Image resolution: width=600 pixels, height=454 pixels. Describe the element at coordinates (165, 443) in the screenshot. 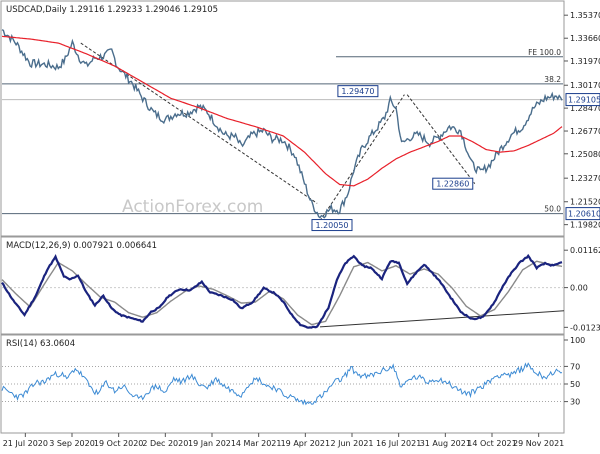

I see `x-tick-label: 2 Dec 2020` at that location.